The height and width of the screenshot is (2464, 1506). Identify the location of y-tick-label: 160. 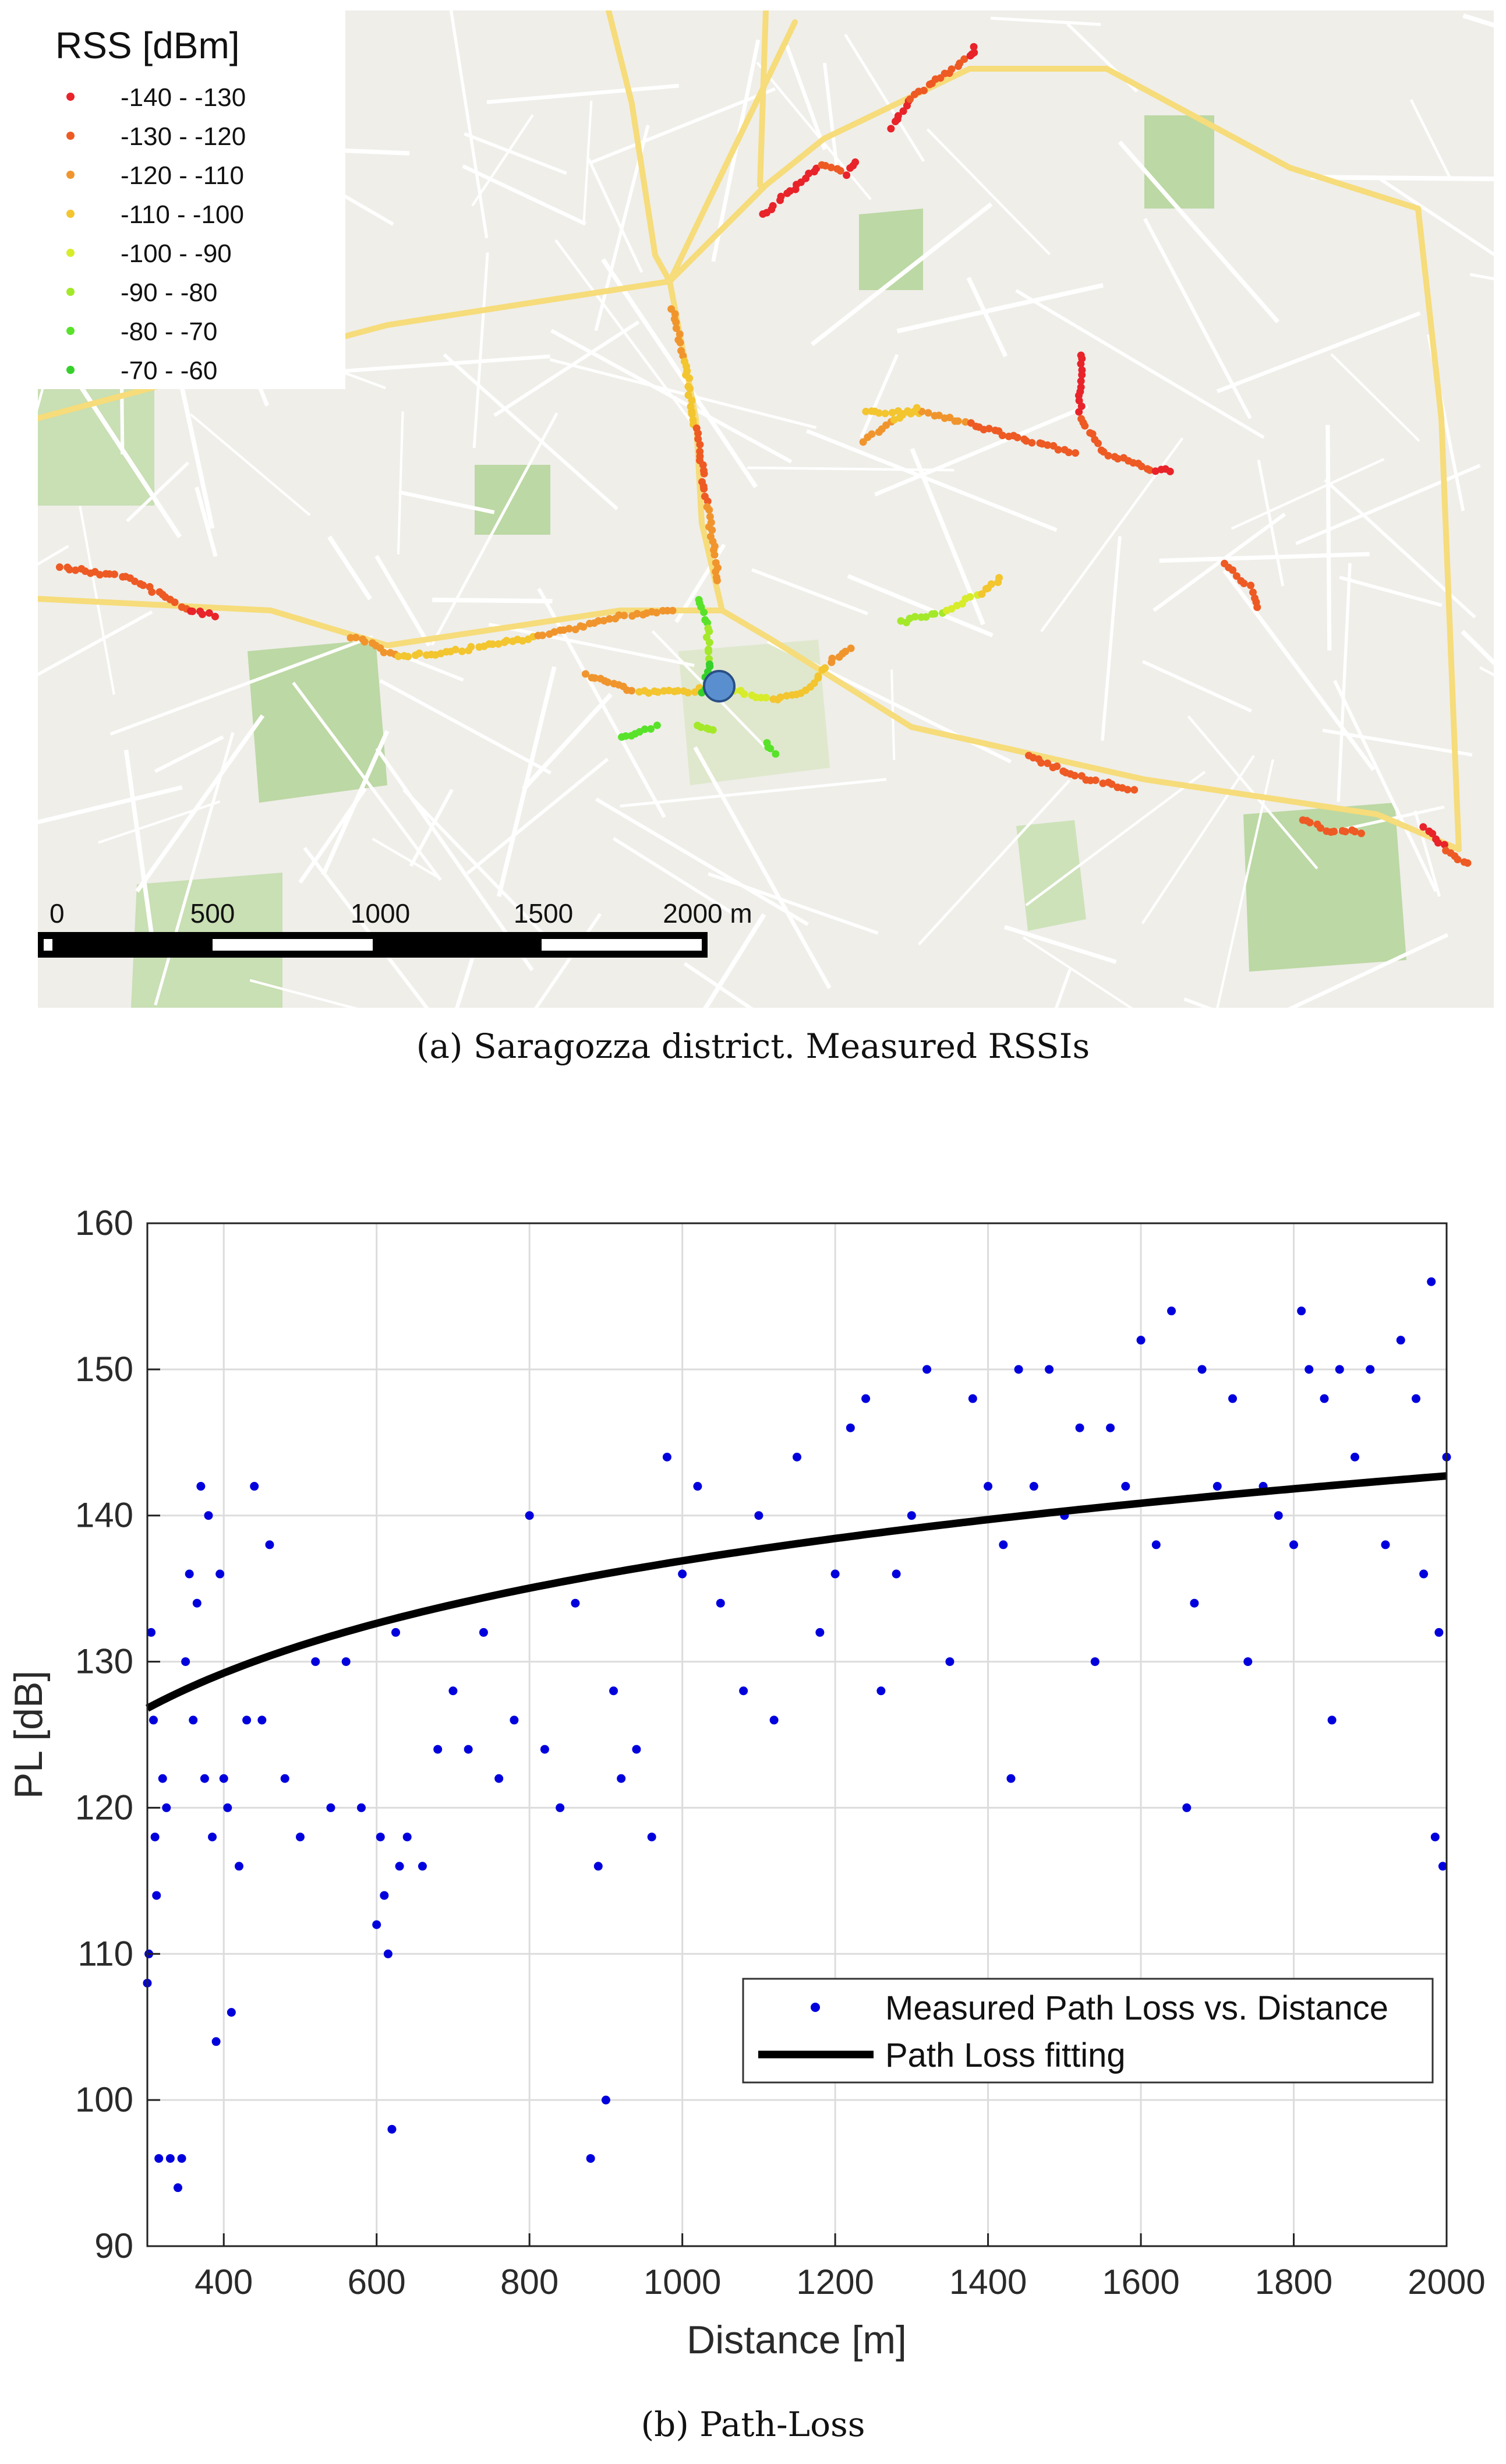
(104, 1222).